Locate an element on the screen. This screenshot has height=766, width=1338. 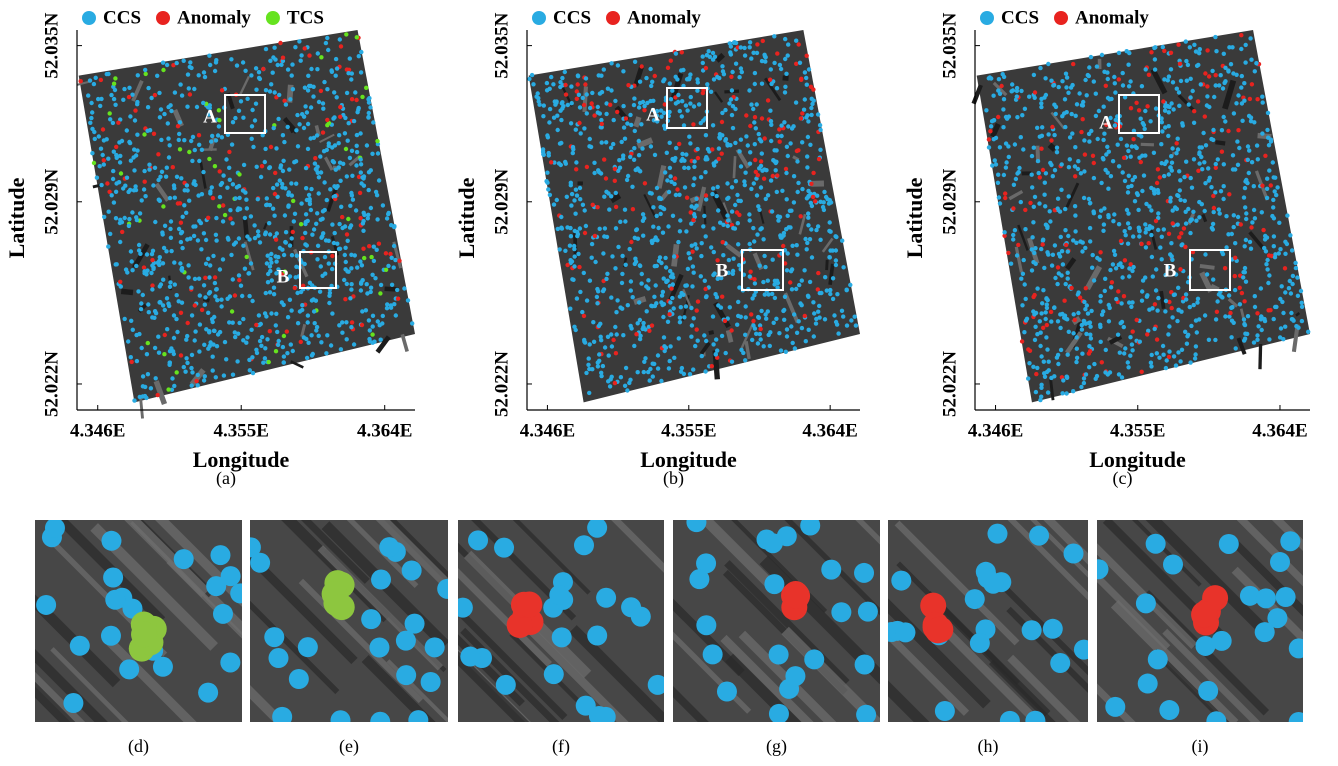
y-tick-label: 52.029N is located at coordinates (51, 202).